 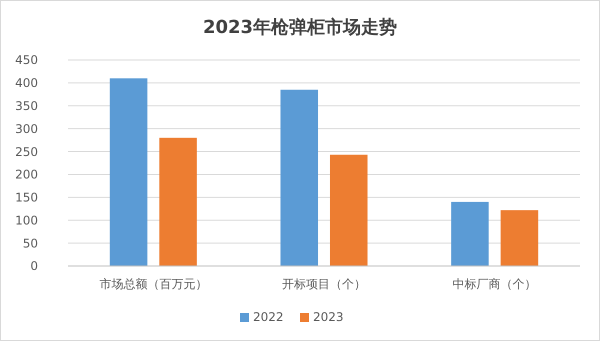 What do you see at coordinates (26, 151) in the screenshot?
I see `y-tick-label: 250` at bounding box center [26, 151].